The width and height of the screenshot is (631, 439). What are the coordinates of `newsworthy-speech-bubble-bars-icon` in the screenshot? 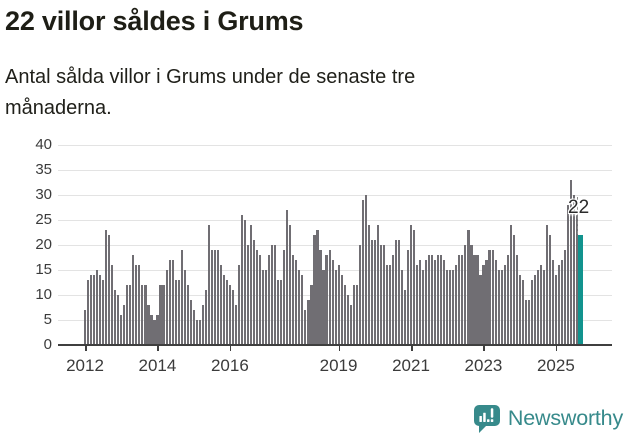 It's located at (487, 418).